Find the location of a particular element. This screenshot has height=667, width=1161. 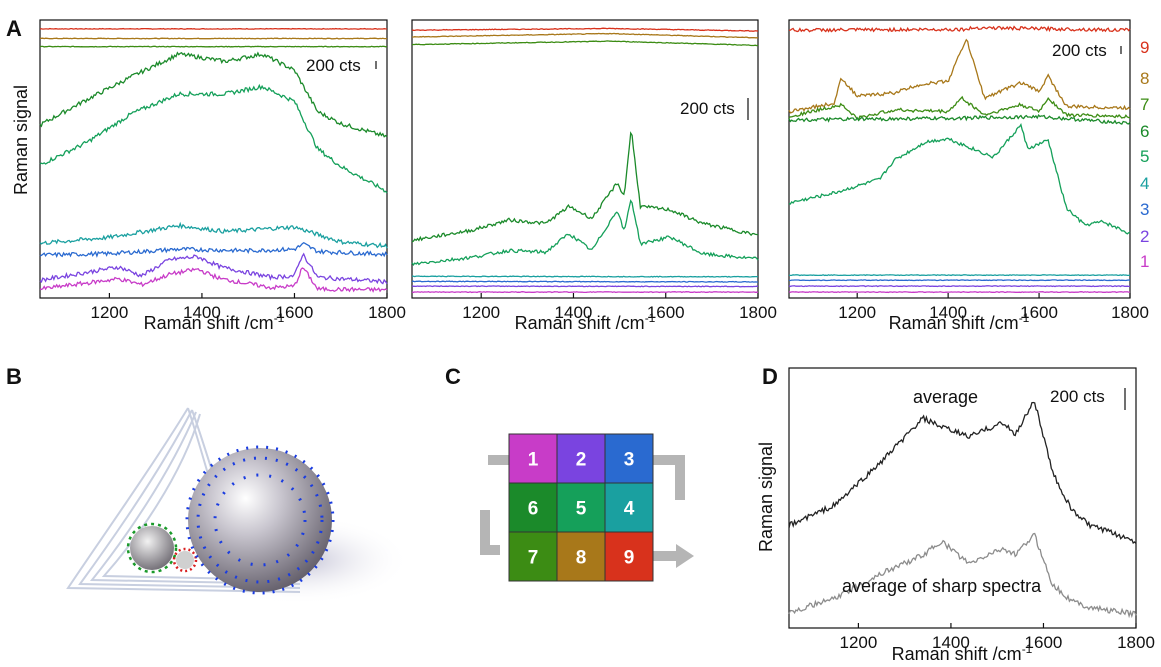

tiny-sphere is located at coordinates (185, 560).